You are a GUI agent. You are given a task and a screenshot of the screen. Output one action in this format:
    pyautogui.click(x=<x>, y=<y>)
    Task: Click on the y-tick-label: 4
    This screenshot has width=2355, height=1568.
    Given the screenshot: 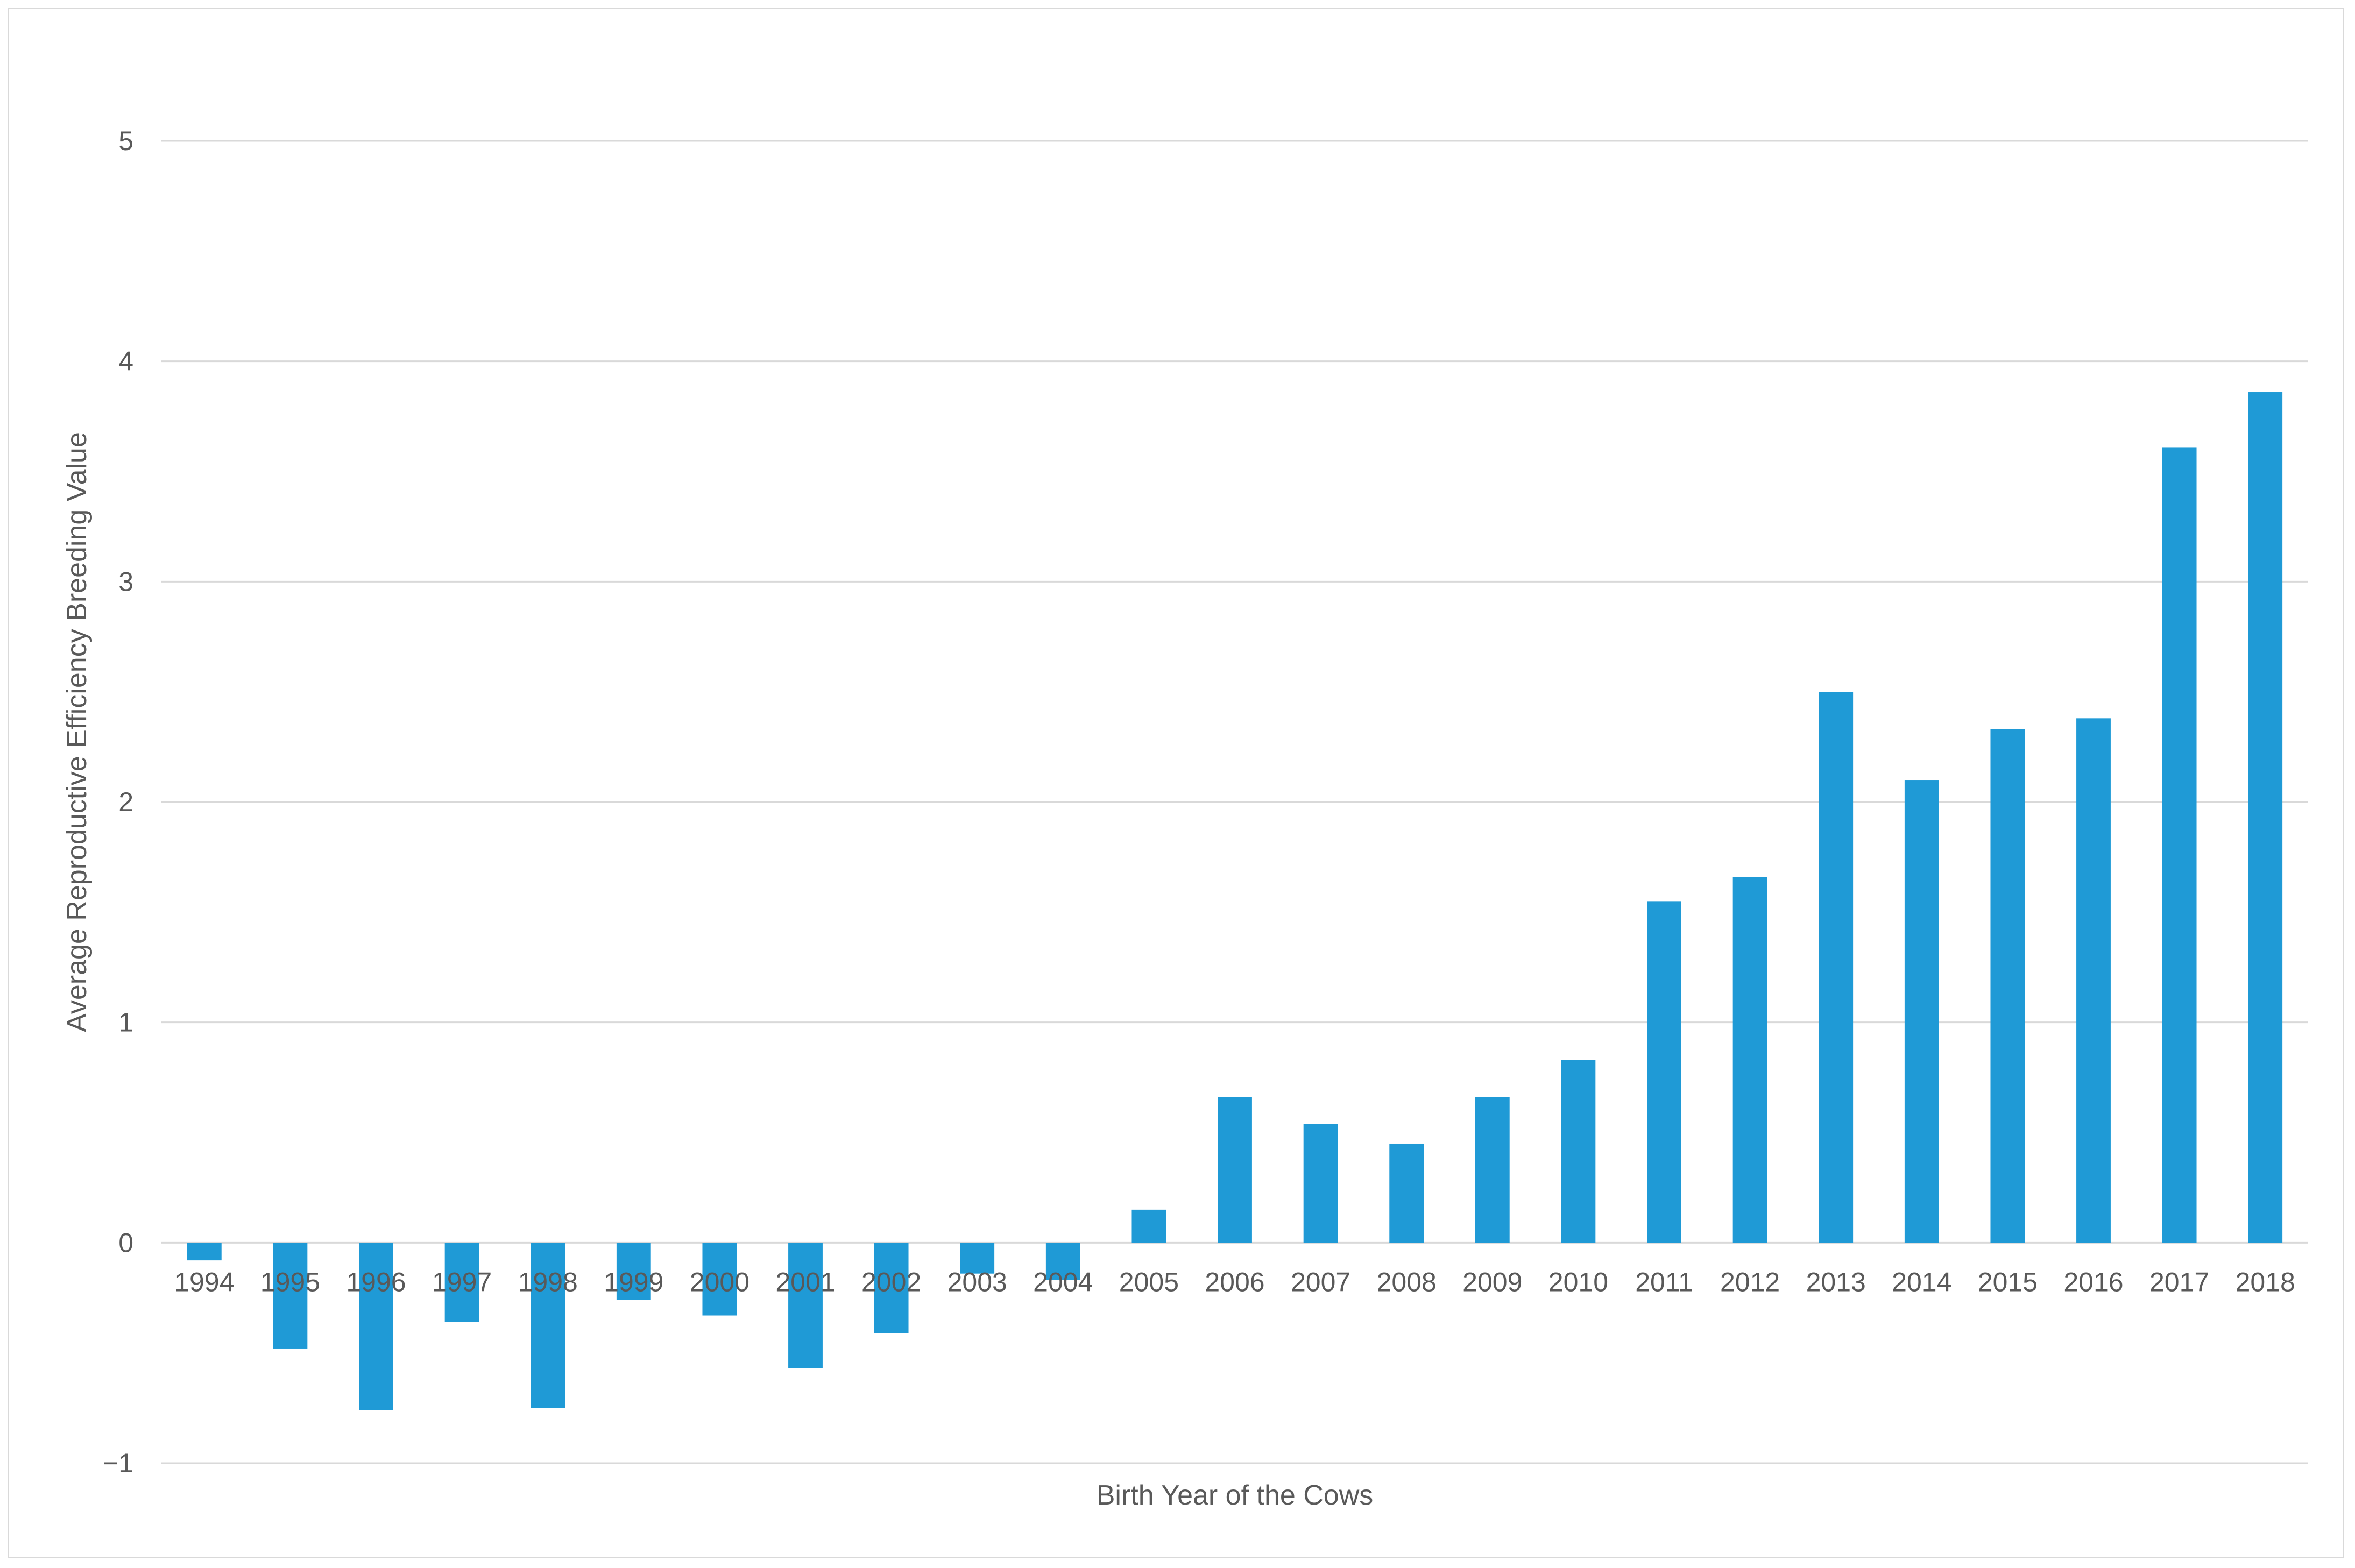 What is the action you would take?
    pyautogui.click(x=126, y=361)
    